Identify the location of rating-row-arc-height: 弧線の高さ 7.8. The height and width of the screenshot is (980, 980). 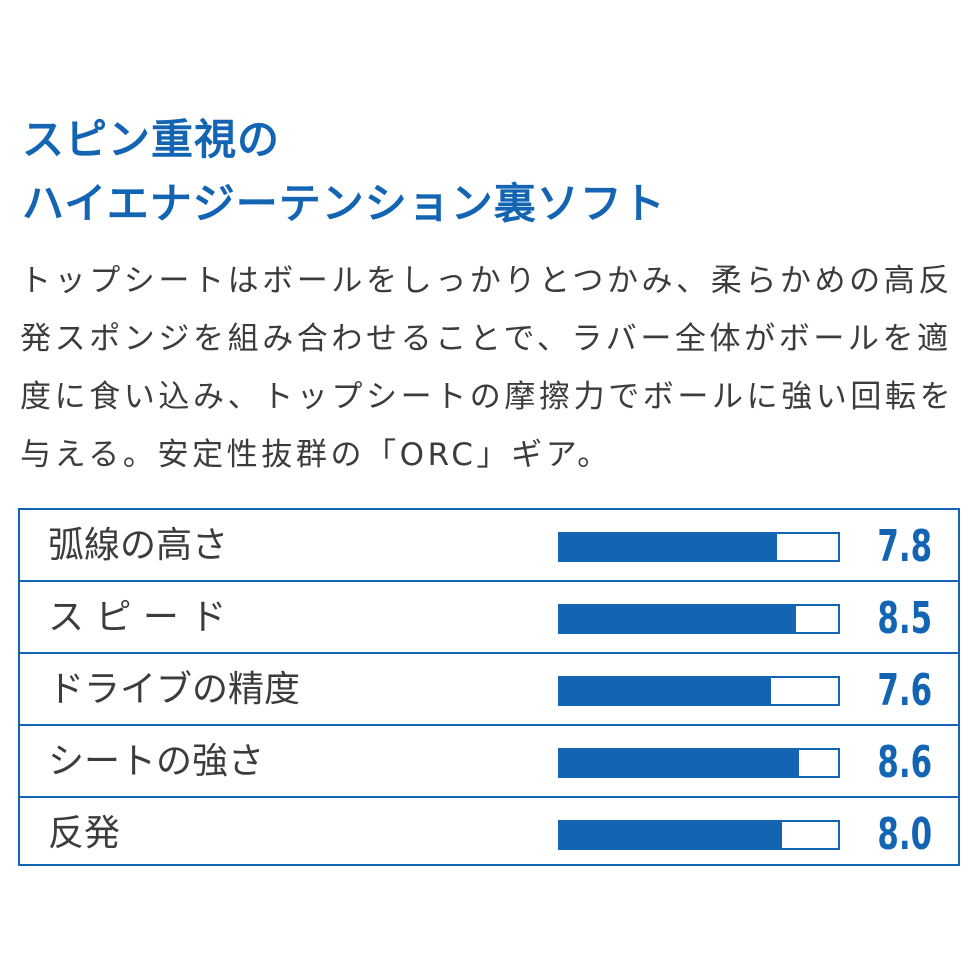
(489, 546).